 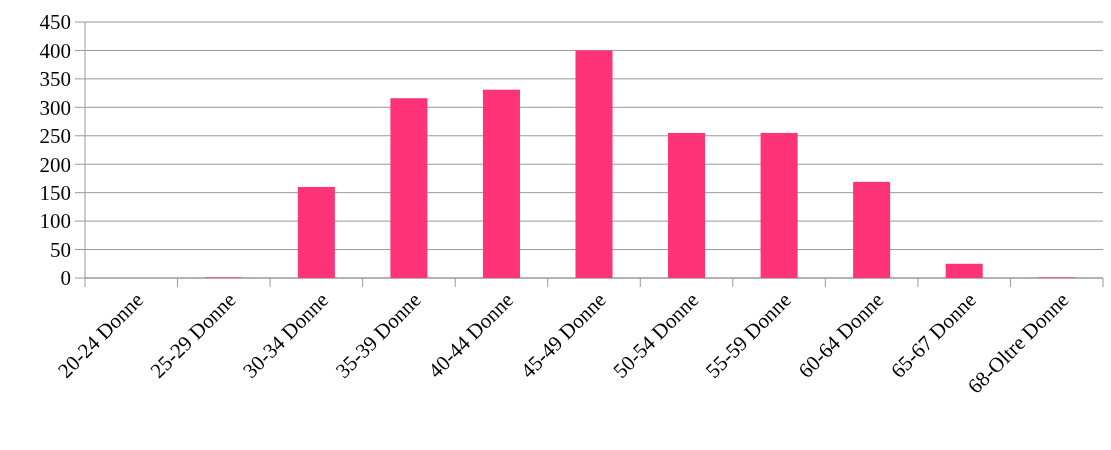 I want to click on y-tick-label: 250, so click(x=55, y=136).